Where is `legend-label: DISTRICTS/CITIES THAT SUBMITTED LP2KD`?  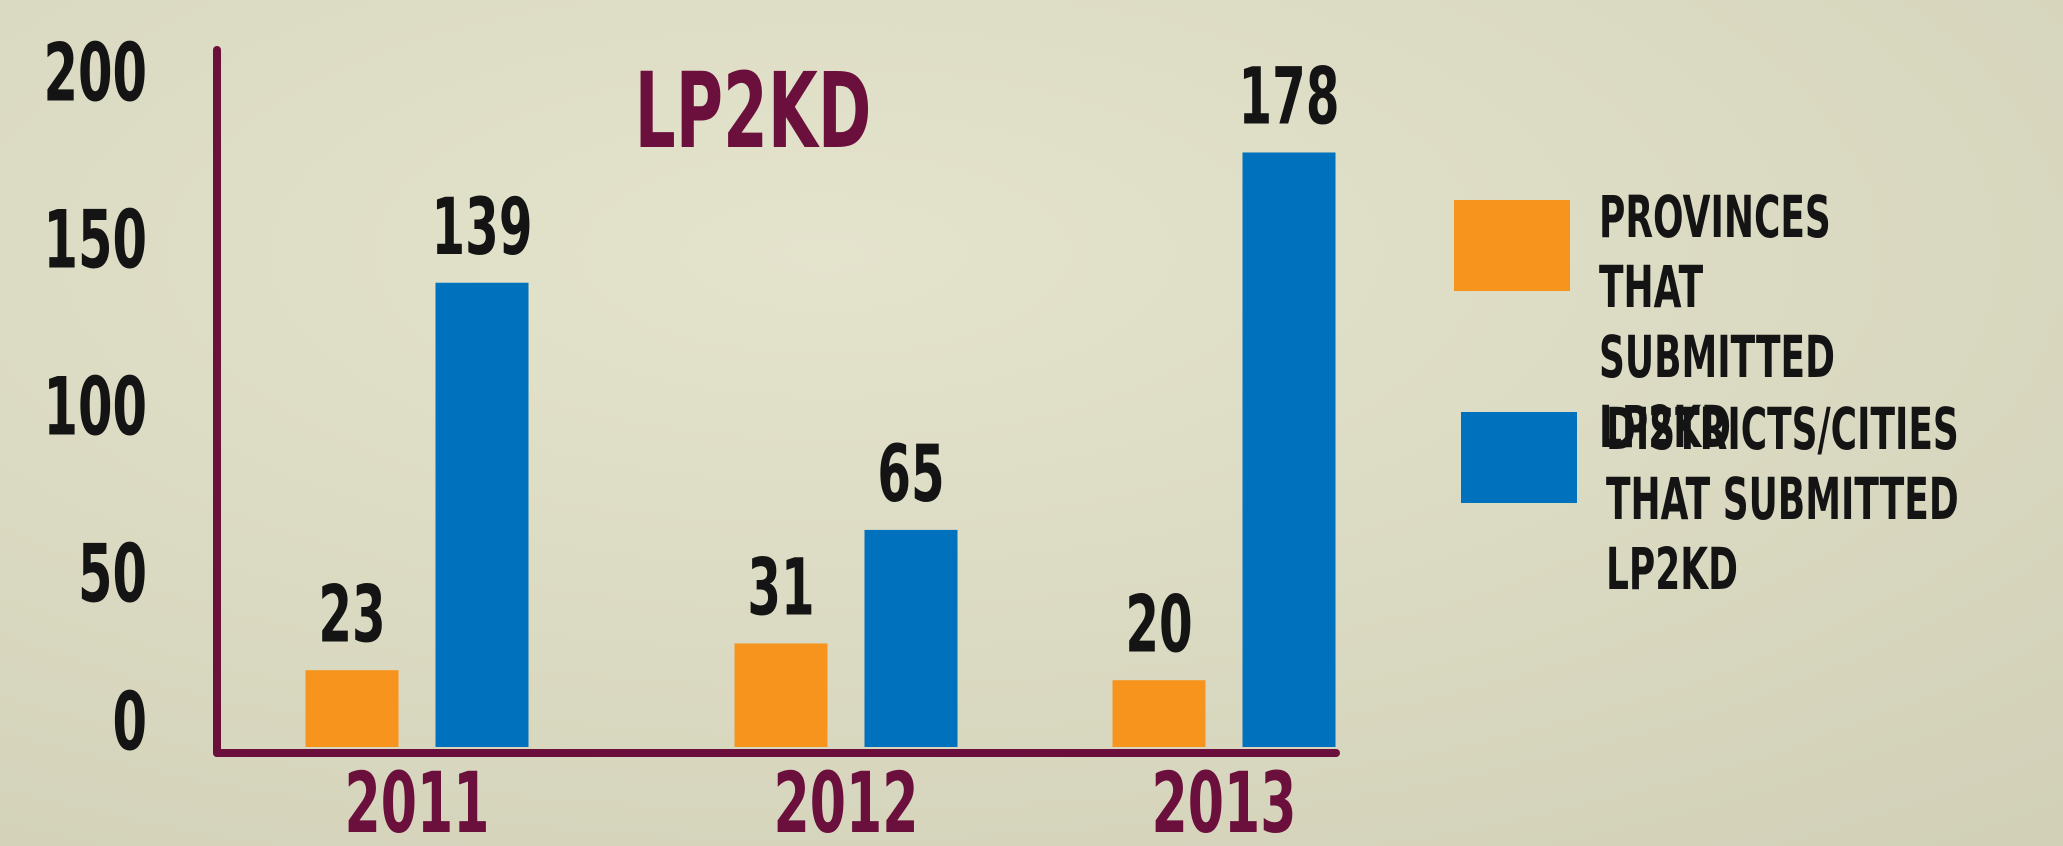
legend-label: DISTRICTS/CITIES THAT SUBMITTED LP2KD is located at coordinates (1782, 499).